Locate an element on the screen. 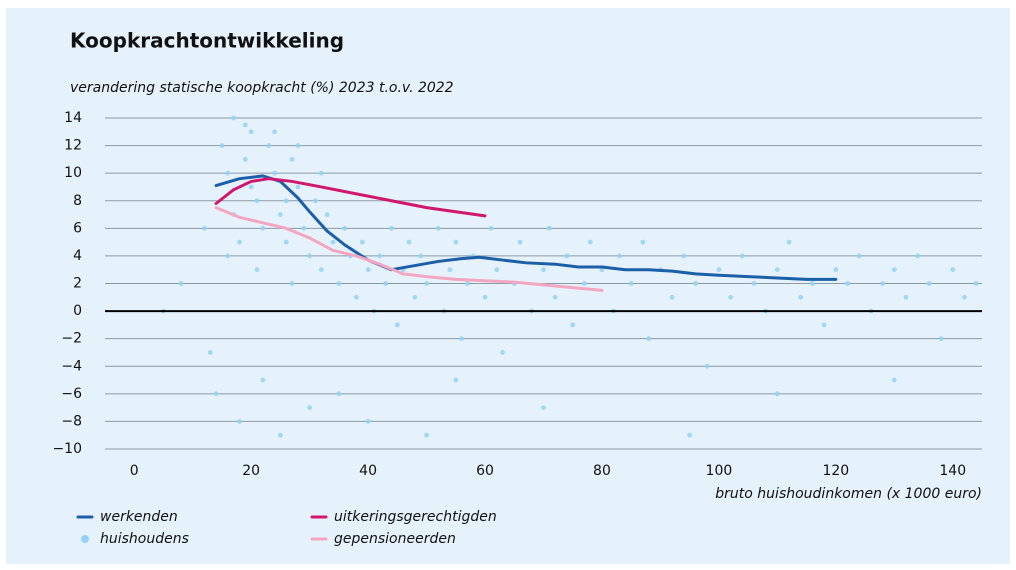 This screenshot has height=570, width=1016. legend-label: huishoudens is located at coordinates (144, 539).